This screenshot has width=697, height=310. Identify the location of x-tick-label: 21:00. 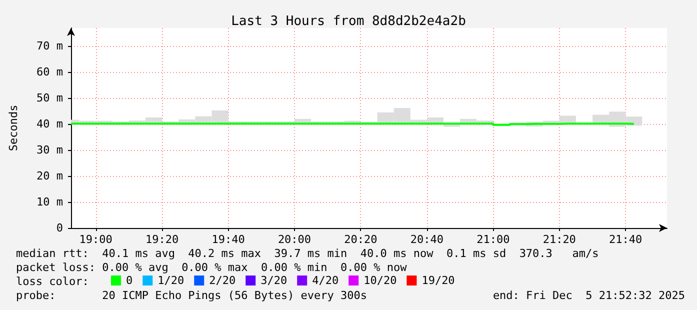
(493, 239).